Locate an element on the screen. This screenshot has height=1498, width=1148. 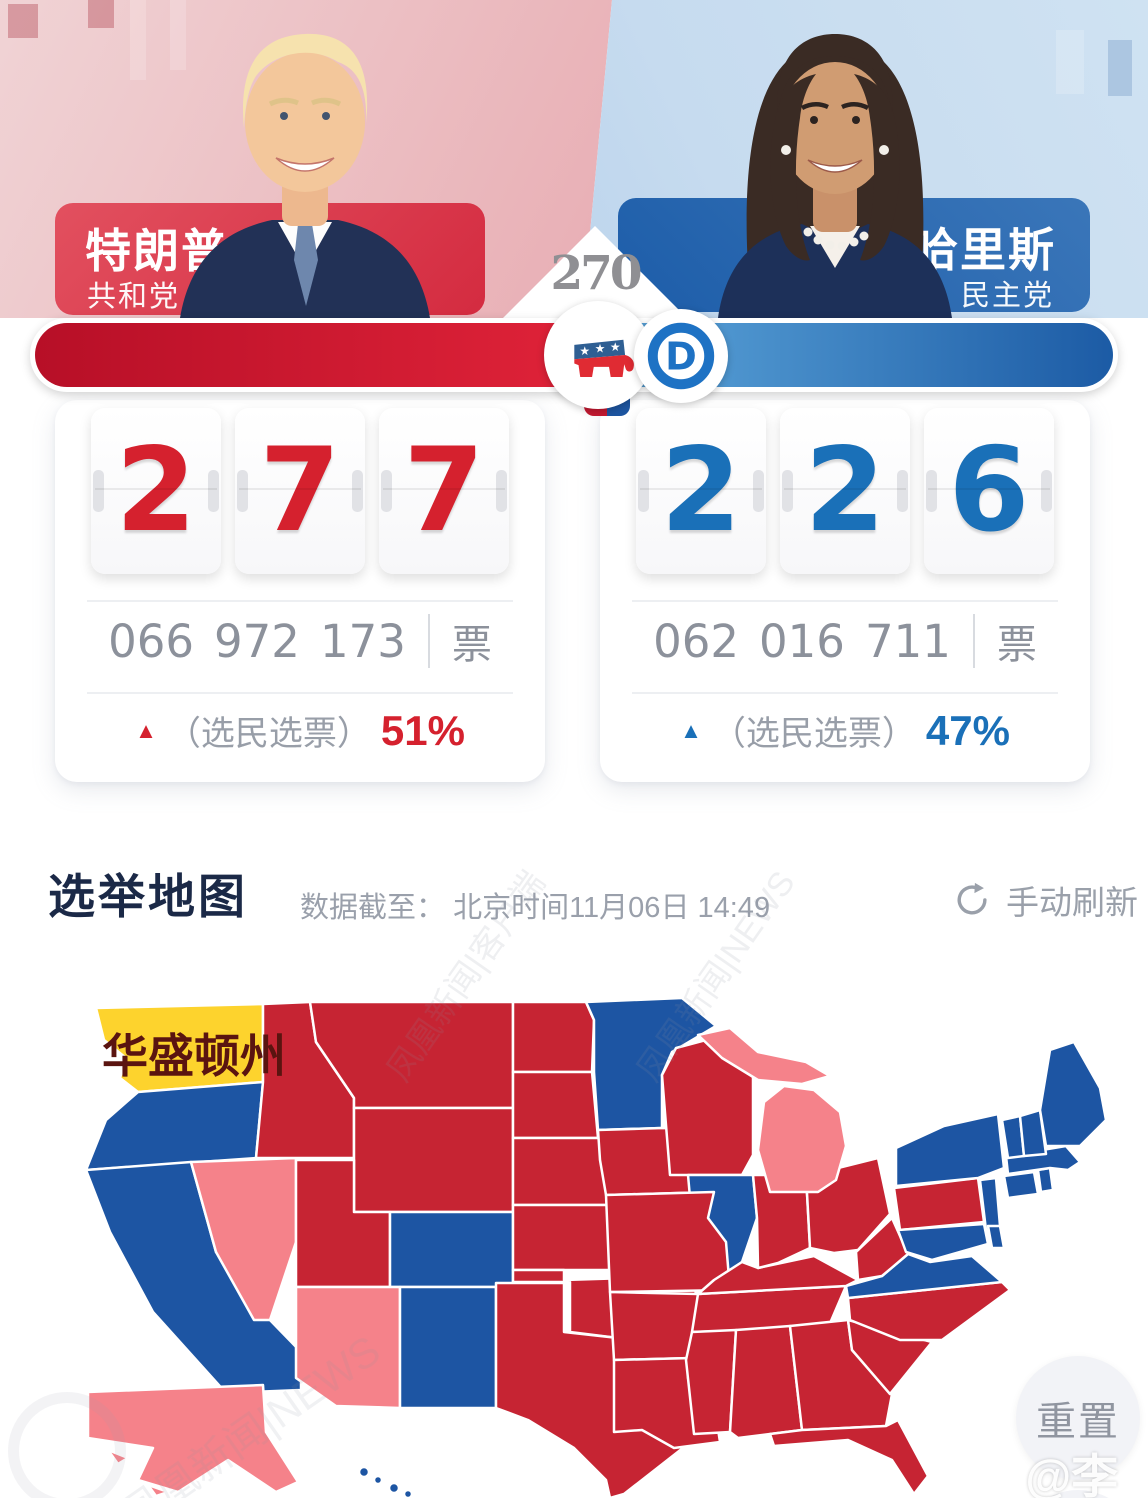
harris-share-value: 47% is located at coordinates (967, 730).